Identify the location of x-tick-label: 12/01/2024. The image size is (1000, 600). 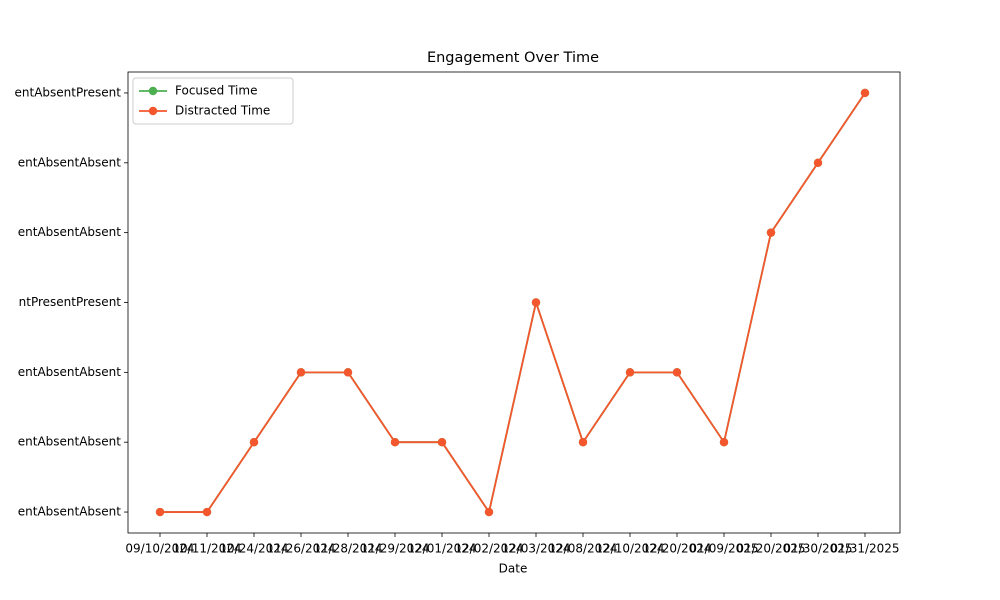
(441, 549).